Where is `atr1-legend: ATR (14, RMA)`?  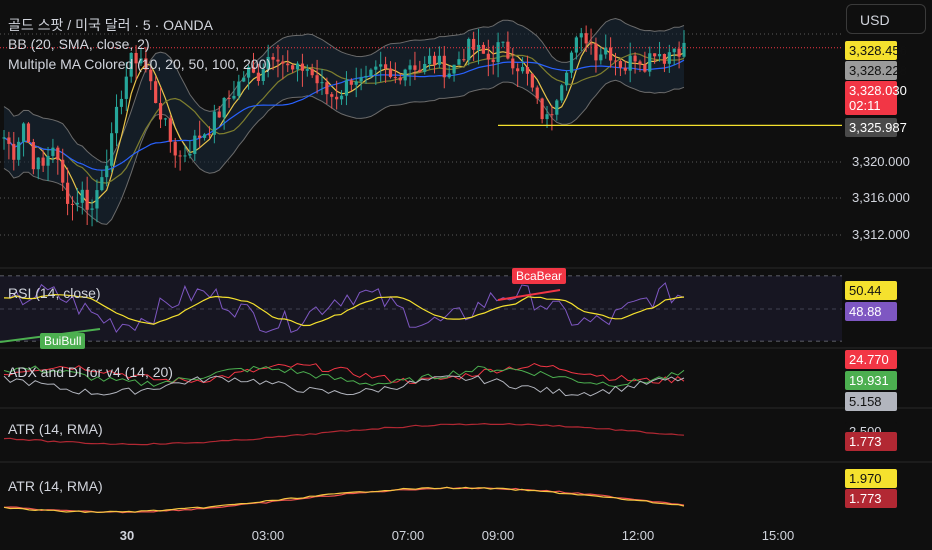
atr1-legend: ATR (14, RMA) is located at coordinates (55, 429).